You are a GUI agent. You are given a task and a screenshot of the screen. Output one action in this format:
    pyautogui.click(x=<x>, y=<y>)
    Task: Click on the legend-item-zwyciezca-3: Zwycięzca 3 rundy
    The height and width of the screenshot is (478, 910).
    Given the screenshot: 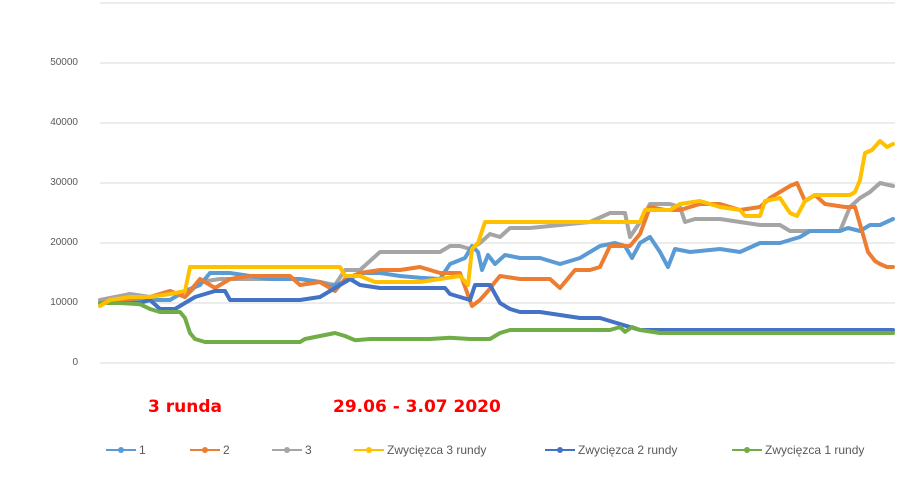 What is the action you would take?
    pyautogui.click(x=420, y=450)
    